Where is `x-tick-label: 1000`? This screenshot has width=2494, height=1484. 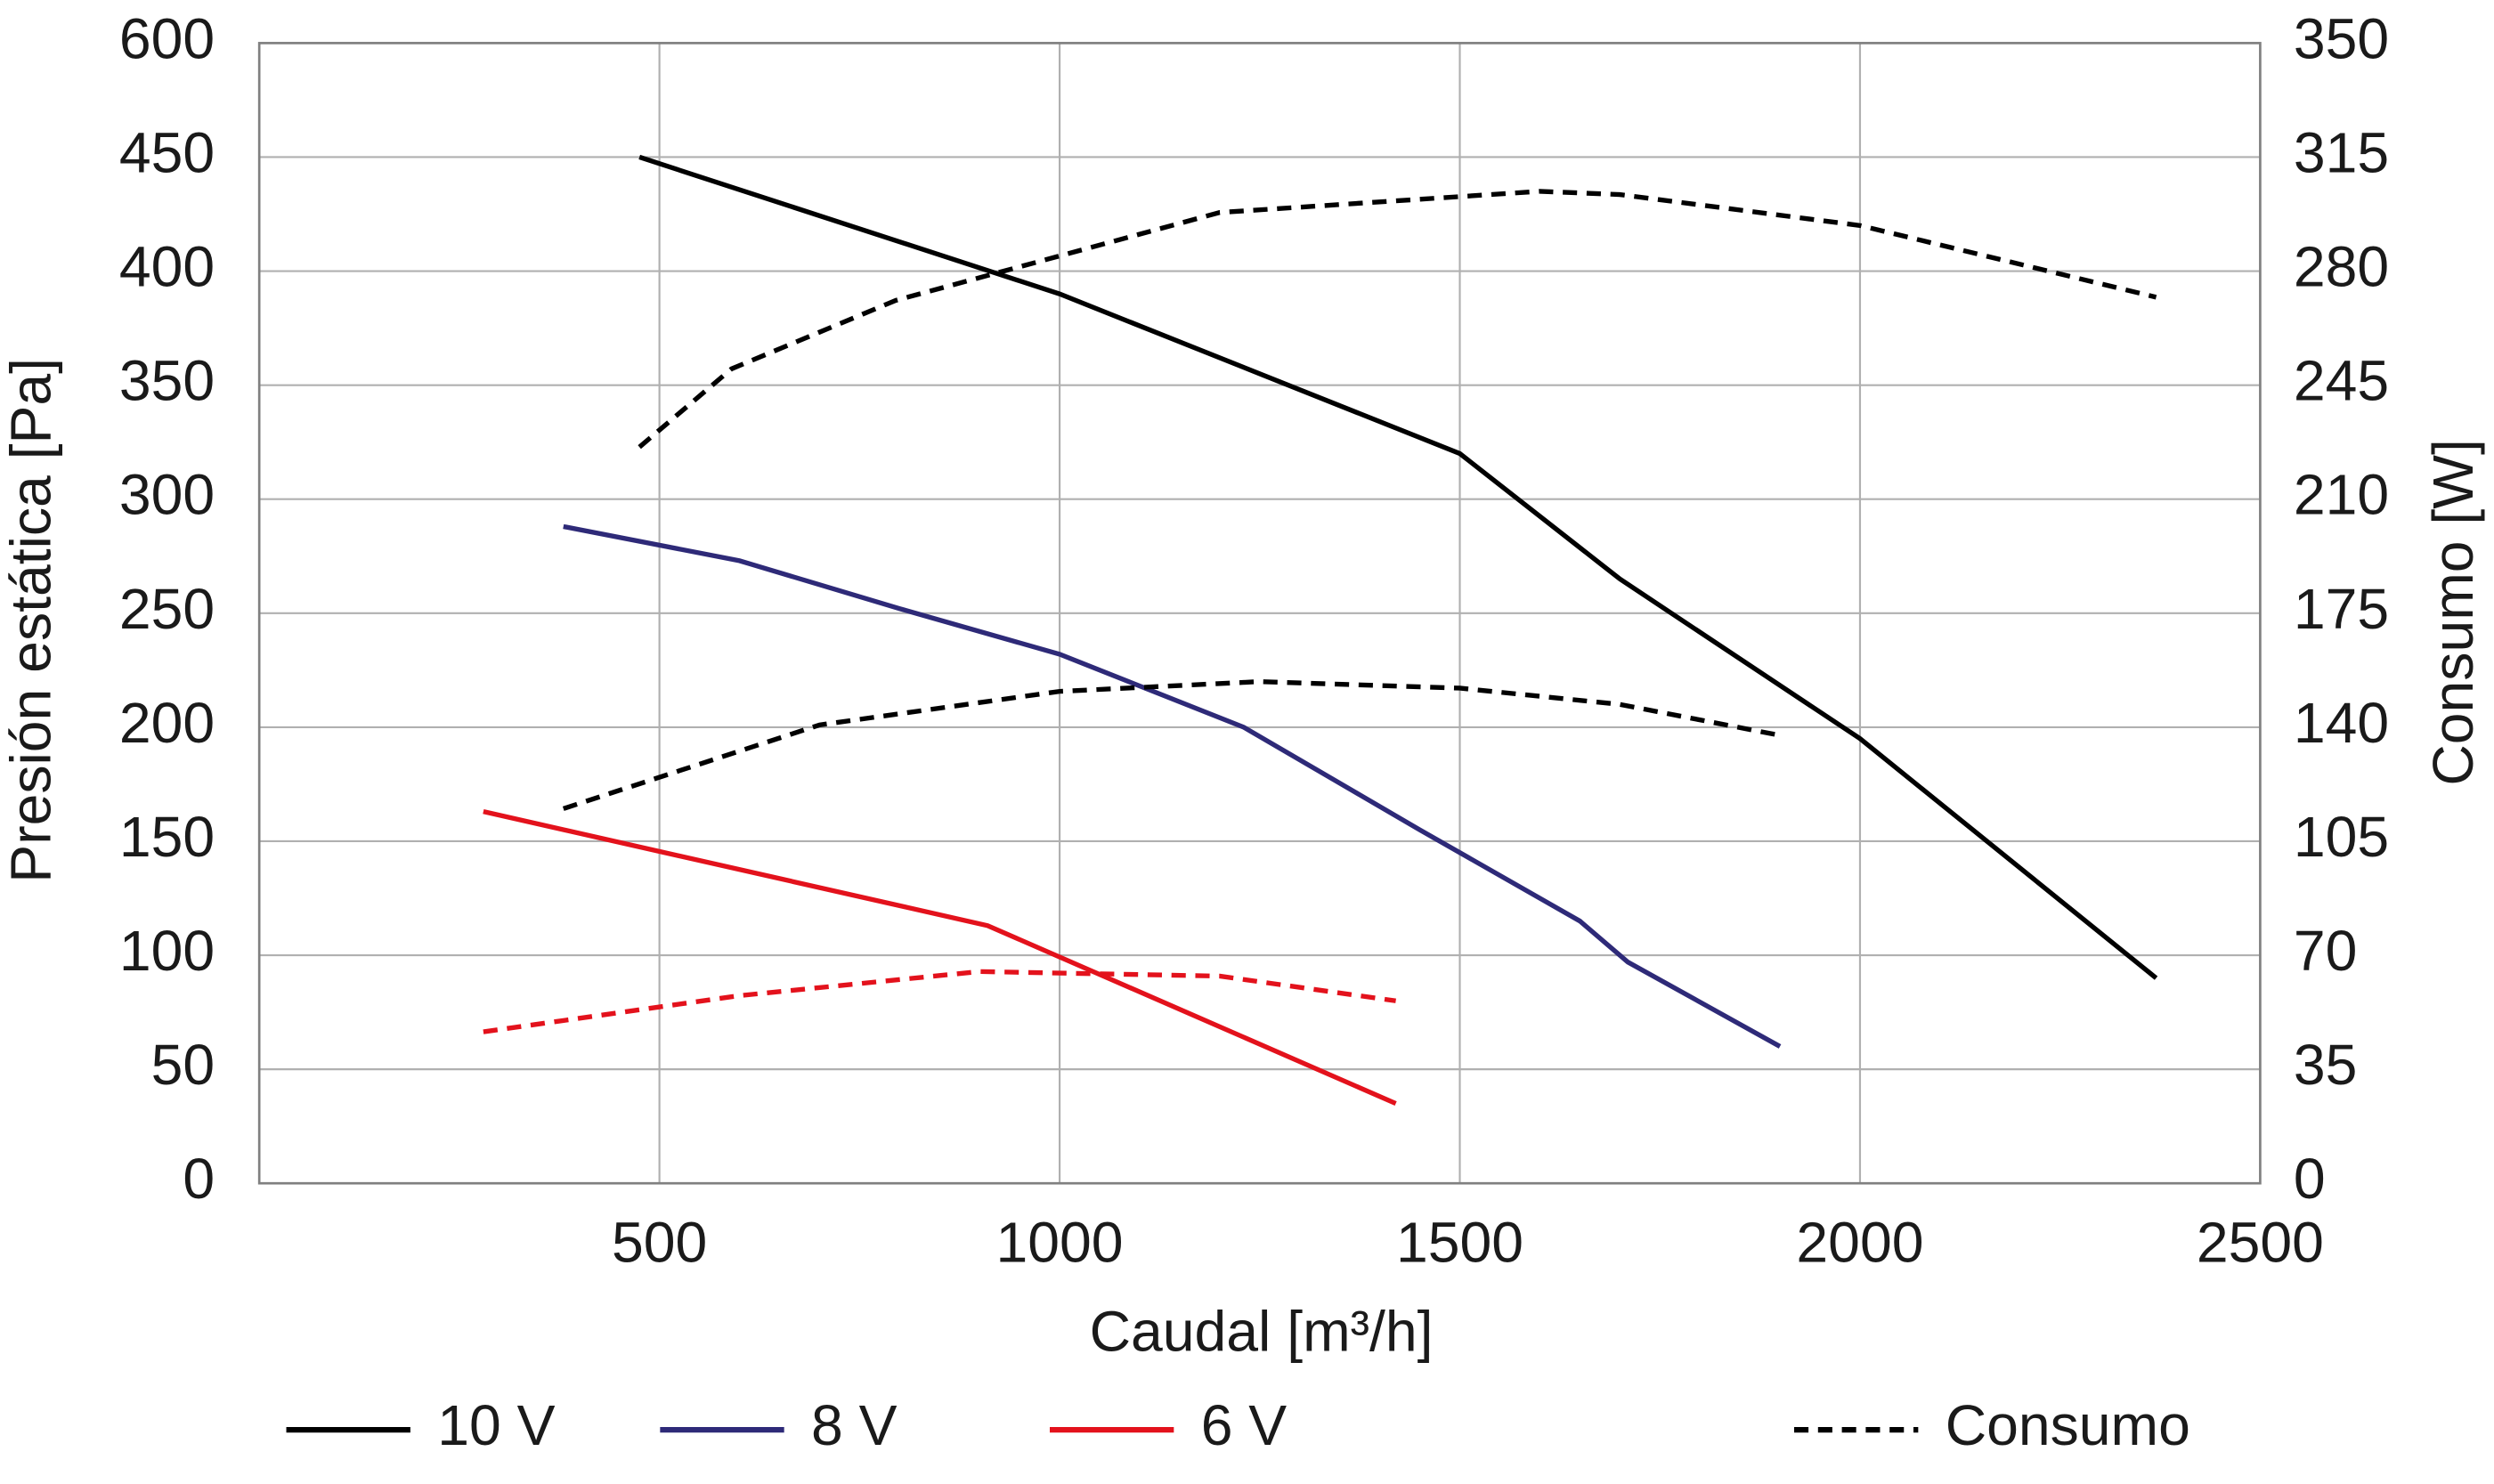 x-tick-label: 1000 is located at coordinates (1060, 1243).